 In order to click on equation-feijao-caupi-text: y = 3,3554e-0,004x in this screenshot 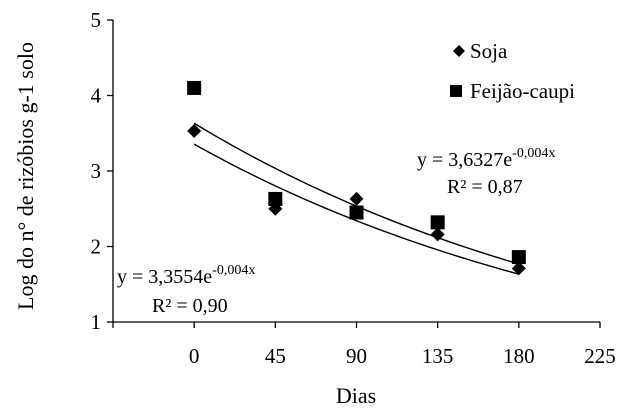, I will do `click(186, 275)`.